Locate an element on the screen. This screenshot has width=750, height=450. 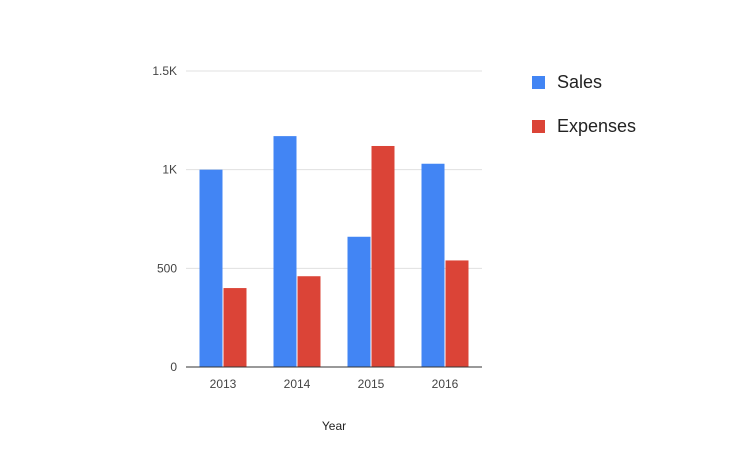
bar-expenses-2015 is located at coordinates (383, 256).